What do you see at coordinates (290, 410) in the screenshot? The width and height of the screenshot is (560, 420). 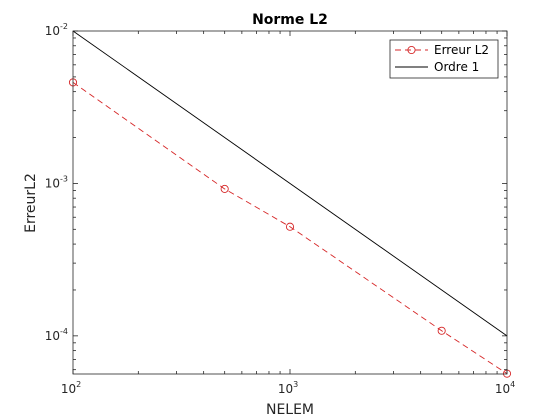 I see `x-axis-label: NELEM` at bounding box center [290, 410].